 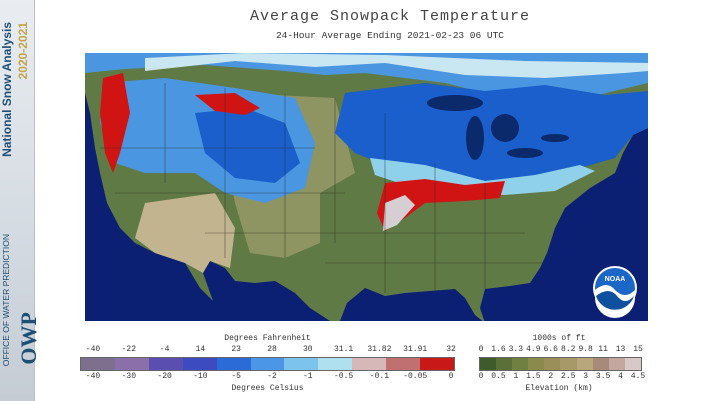 I want to click on legend-elev-title-km: Elevation (km), so click(x=559, y=388).